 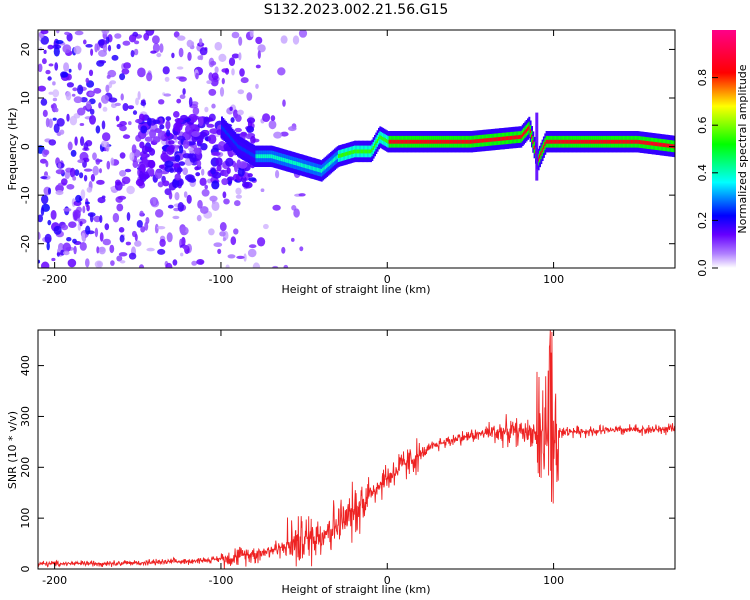 I want to click on colorbar-tick-label: 0.0, so click(x=702, y=268).